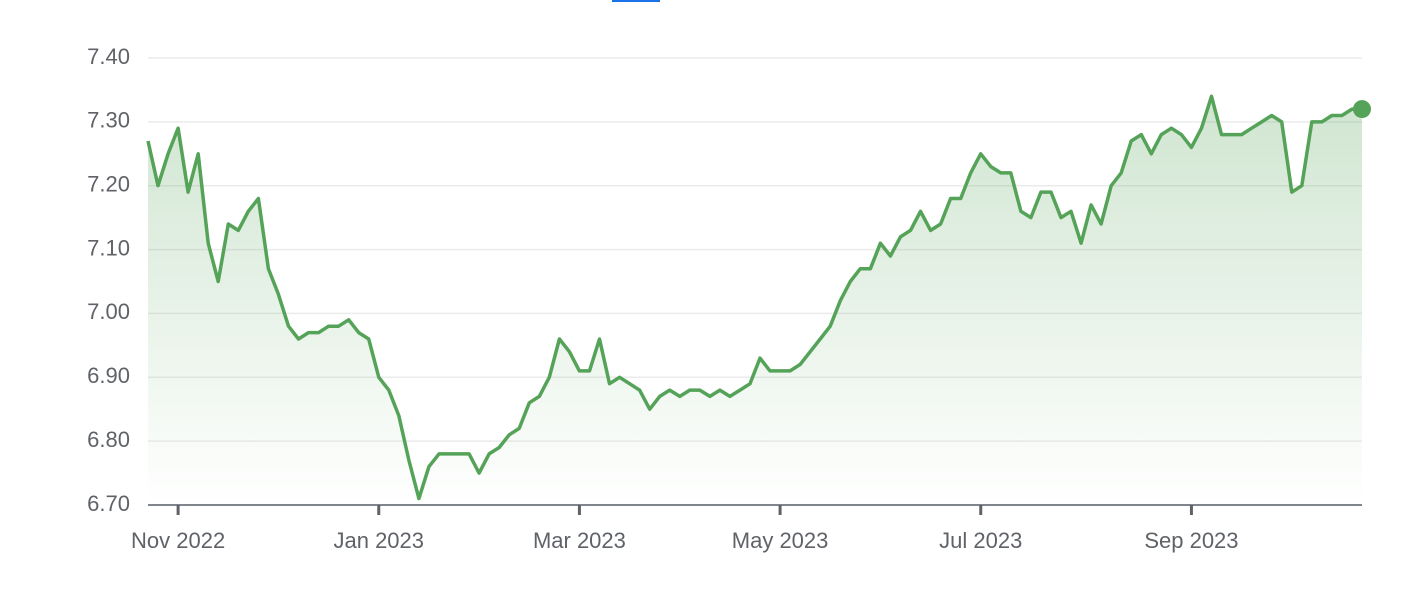 The image size is (1420, 596). I want to click on y-tick-label: 6.70, so click(108, 503).